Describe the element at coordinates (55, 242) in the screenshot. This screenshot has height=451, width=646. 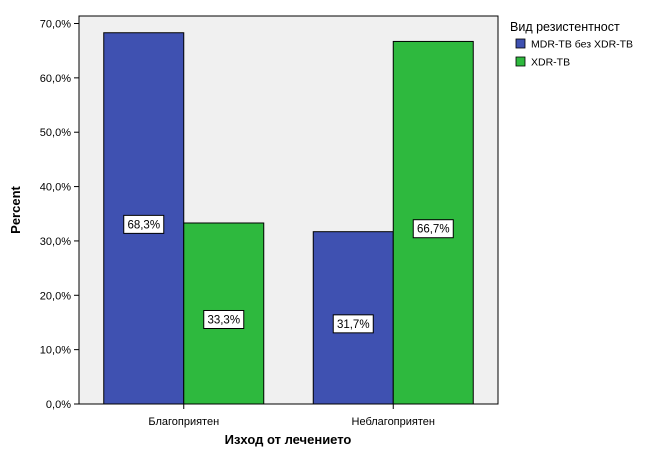
I see `y-tick-label: 30,0%` at that location.